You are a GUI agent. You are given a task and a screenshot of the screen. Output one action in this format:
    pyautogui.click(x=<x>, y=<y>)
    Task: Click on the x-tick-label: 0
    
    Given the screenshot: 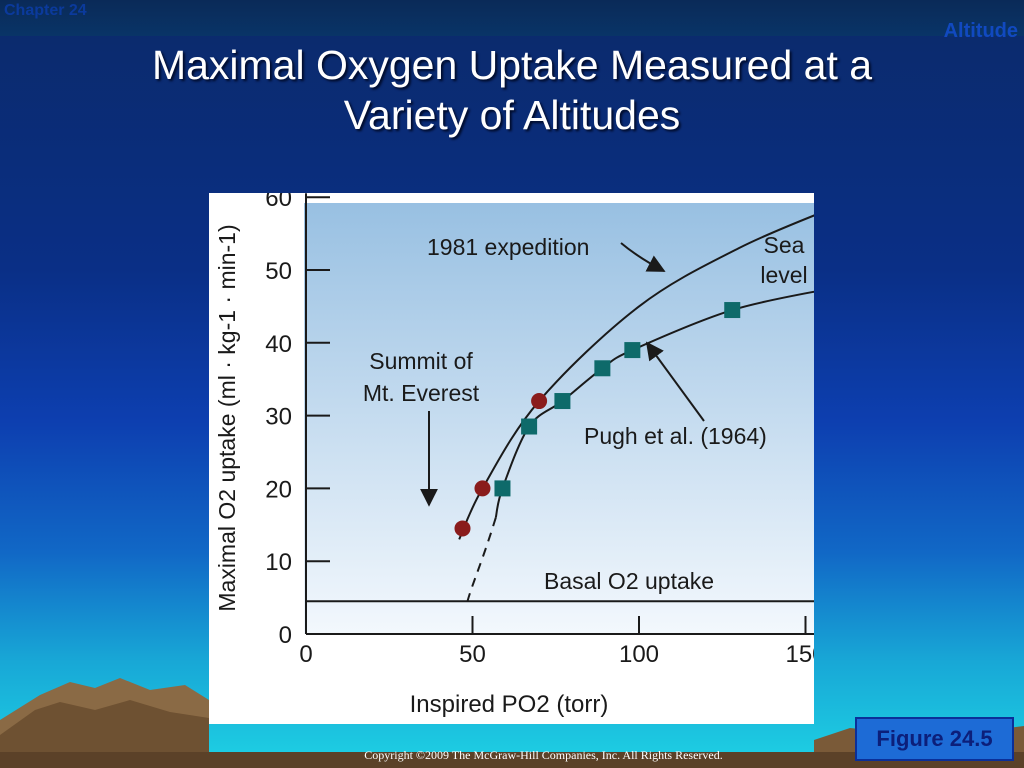 What is the action you would take?
    pyautogui.click(x=305, y=654)
    